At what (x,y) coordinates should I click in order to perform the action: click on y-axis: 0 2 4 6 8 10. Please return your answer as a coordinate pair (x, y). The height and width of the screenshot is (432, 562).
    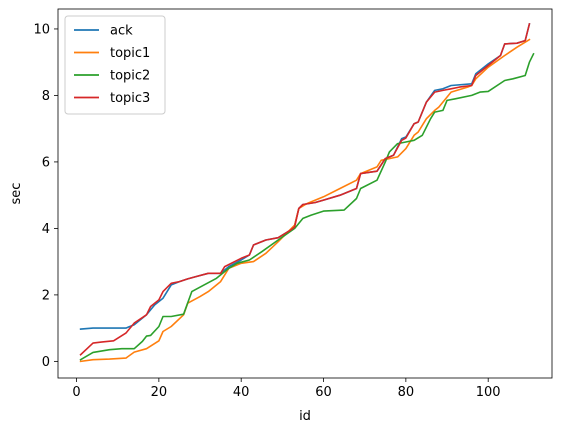
    Looking at the image, I should click on (45, 196).